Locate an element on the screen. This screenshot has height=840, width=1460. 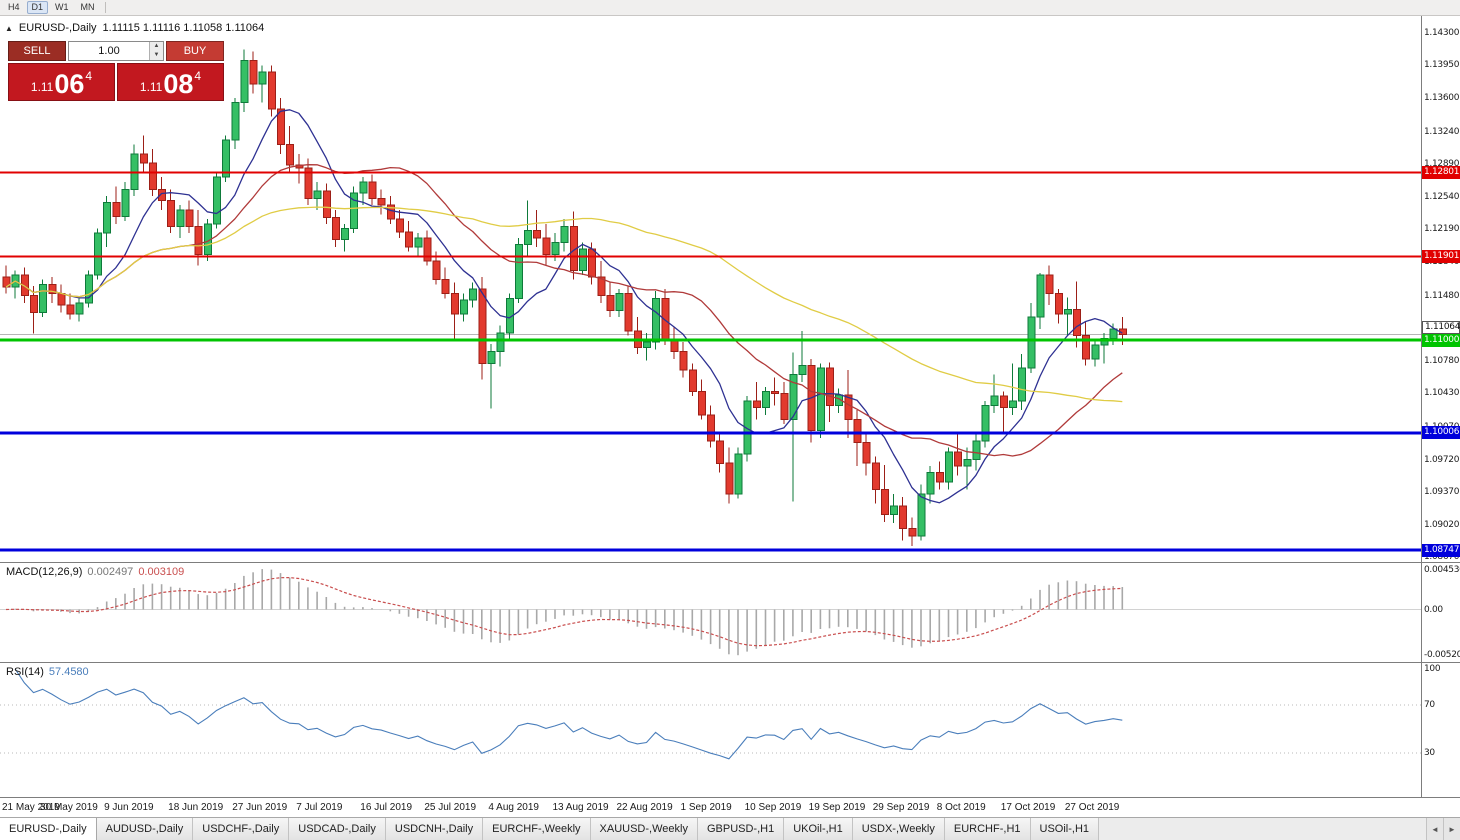
volume-increase-icon: ▲ is located at coordinates (156, 46).